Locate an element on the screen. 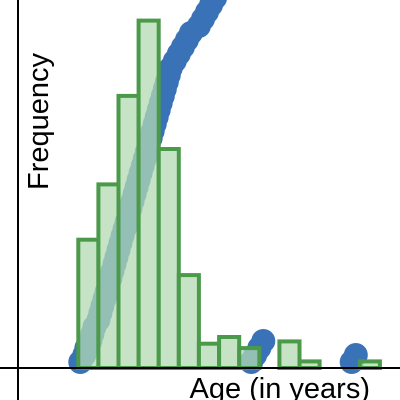  x-axis-label: Age (in years) is located at coordinates (279, 386).